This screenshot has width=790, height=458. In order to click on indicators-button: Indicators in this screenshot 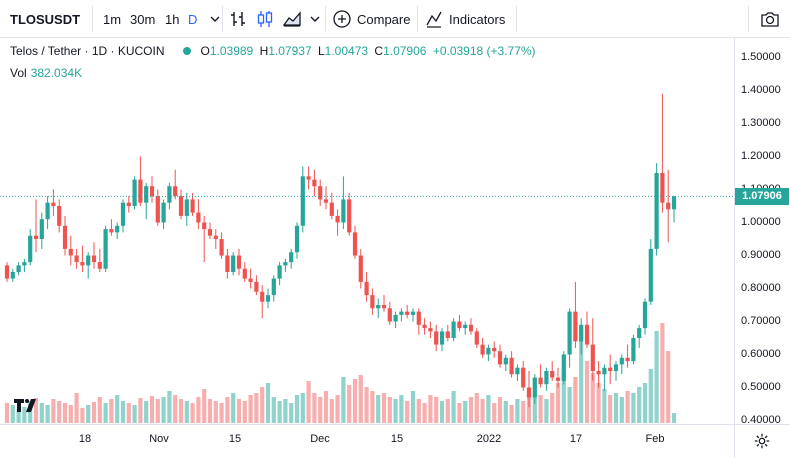, I will do `click(477, 19)`.